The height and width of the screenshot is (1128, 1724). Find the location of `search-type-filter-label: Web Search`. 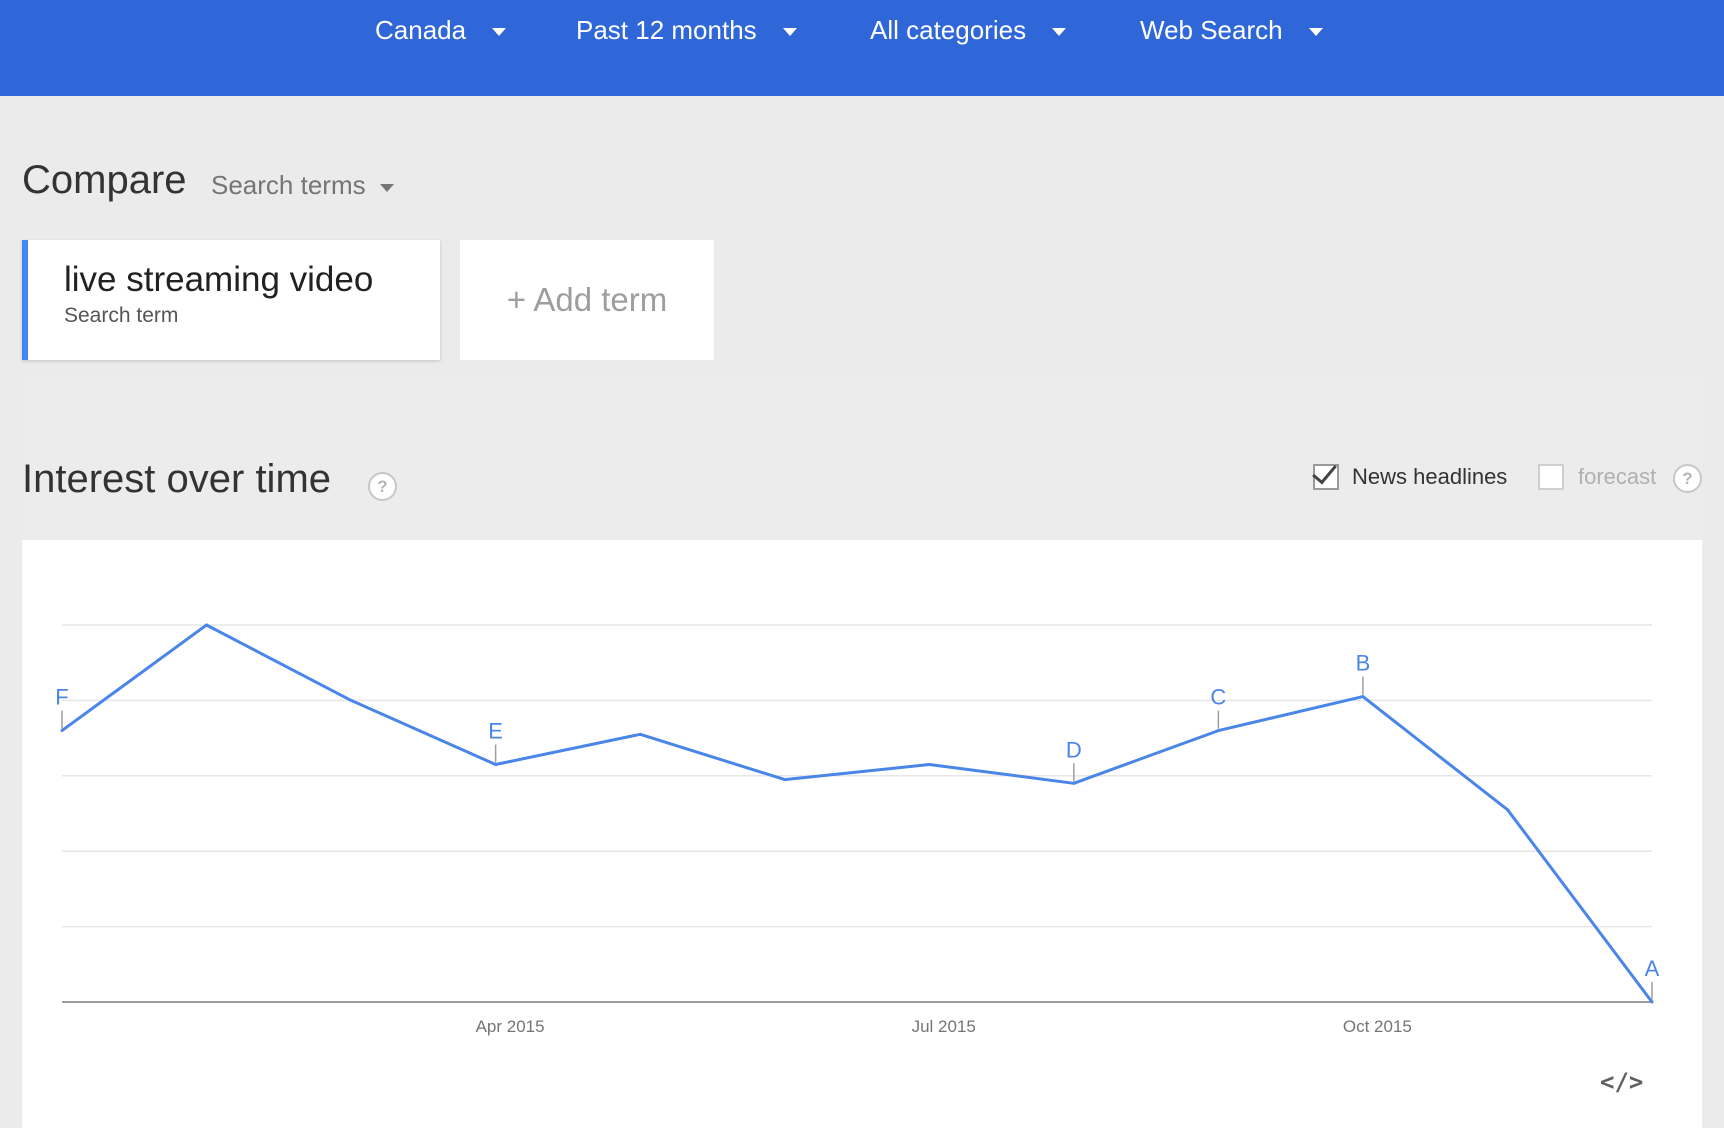

search-type-filter-label: Web Search is located at coordinates (1211, 29).